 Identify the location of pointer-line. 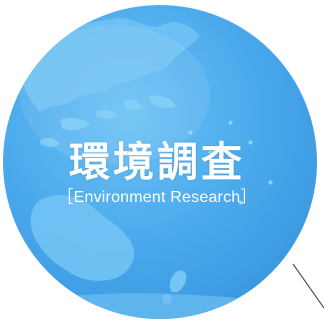
(308, 286).